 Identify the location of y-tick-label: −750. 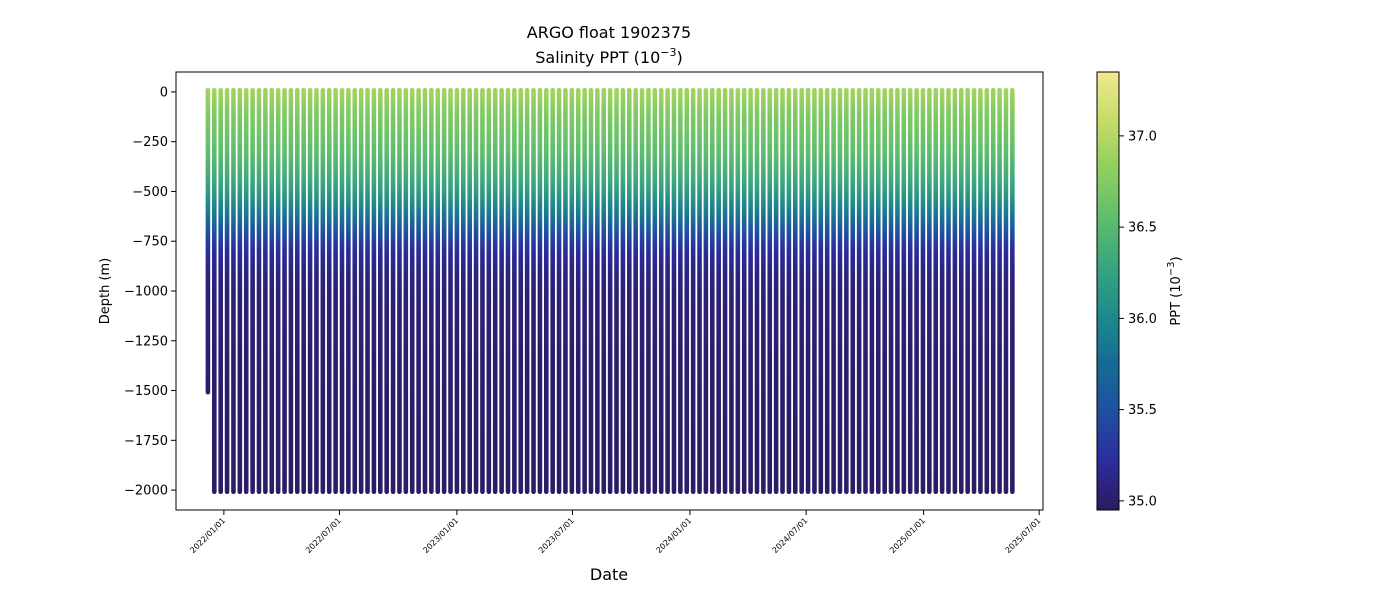
(150, 242).